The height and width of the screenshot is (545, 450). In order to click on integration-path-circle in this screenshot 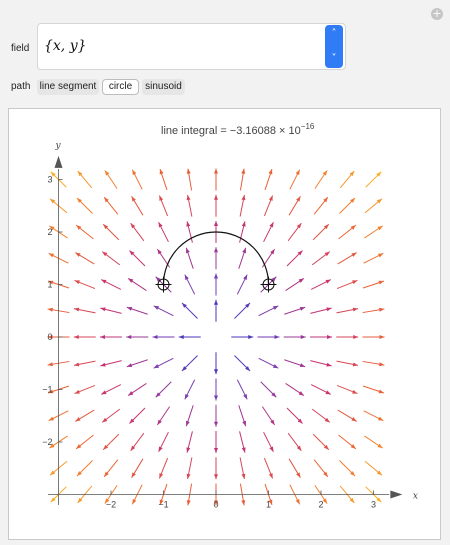, I will do `click(216, 258)`.